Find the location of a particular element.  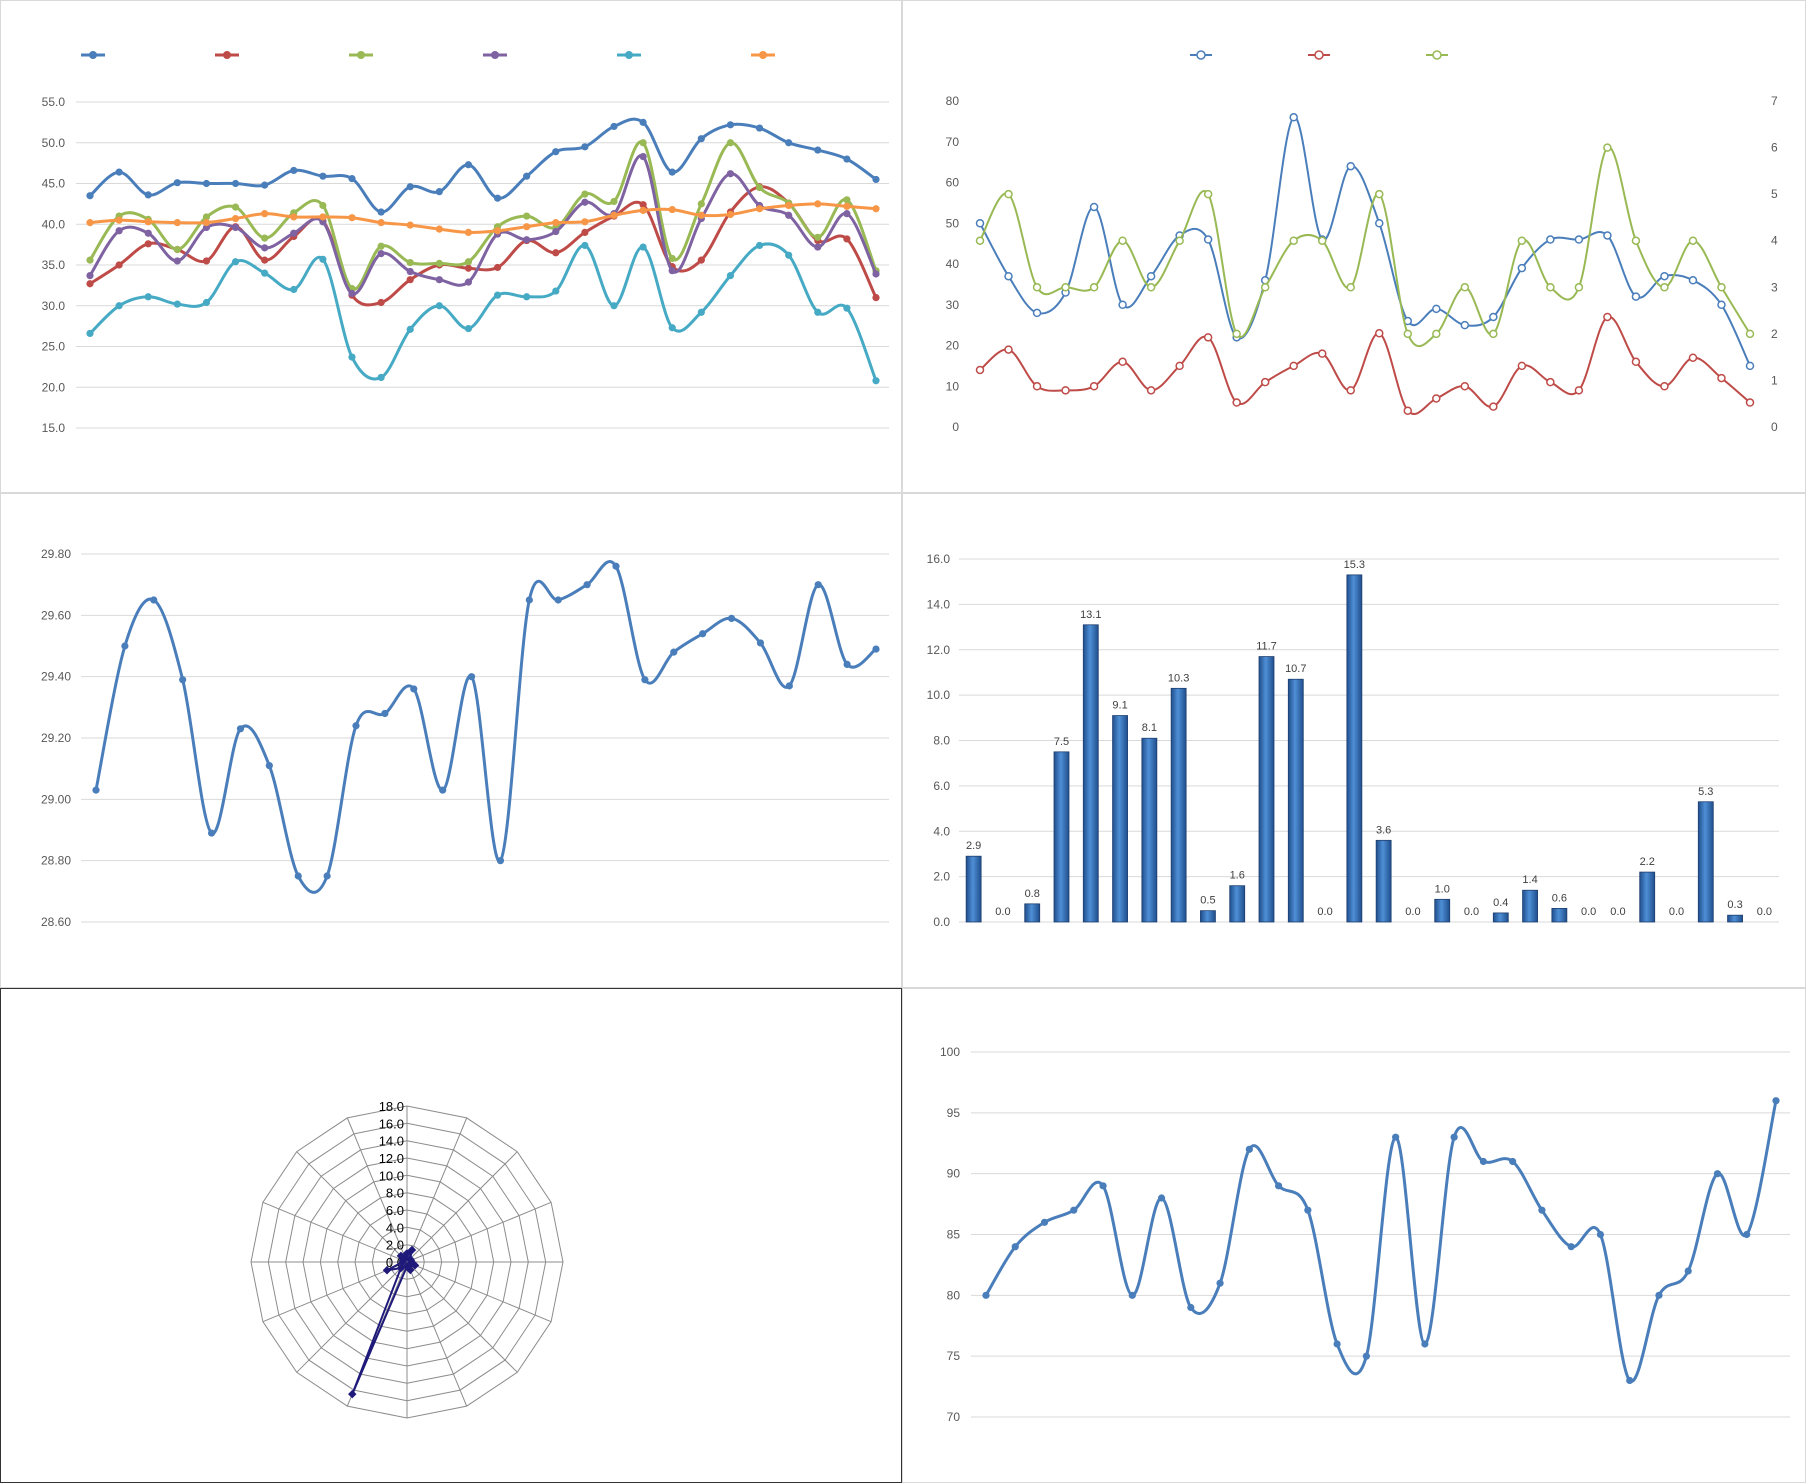

y-tick-label: 30.0 is located at coordinates (54, 306).